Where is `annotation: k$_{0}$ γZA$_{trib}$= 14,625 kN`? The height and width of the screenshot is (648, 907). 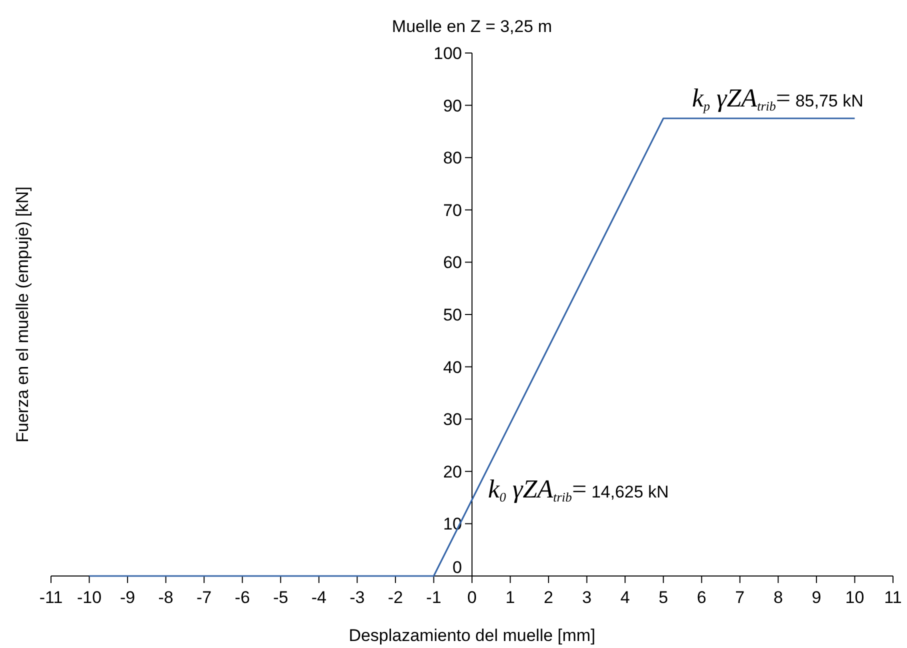
annotation: k$_{0}$ γZA$_{trib}$= 14,625 kN is located at coordinates (578, 489).